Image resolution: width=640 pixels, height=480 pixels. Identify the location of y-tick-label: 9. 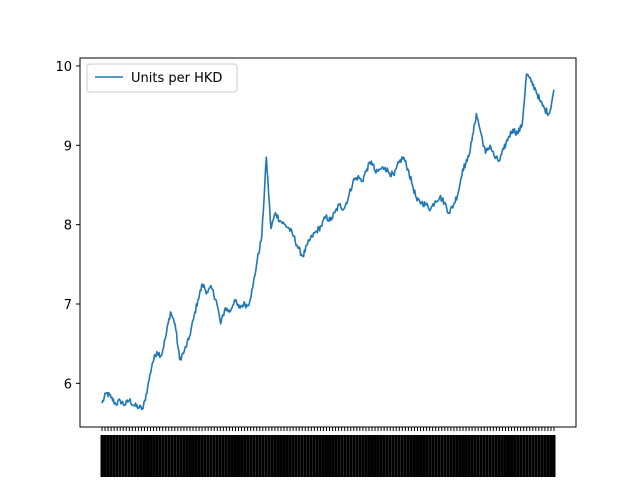
(68, 146).